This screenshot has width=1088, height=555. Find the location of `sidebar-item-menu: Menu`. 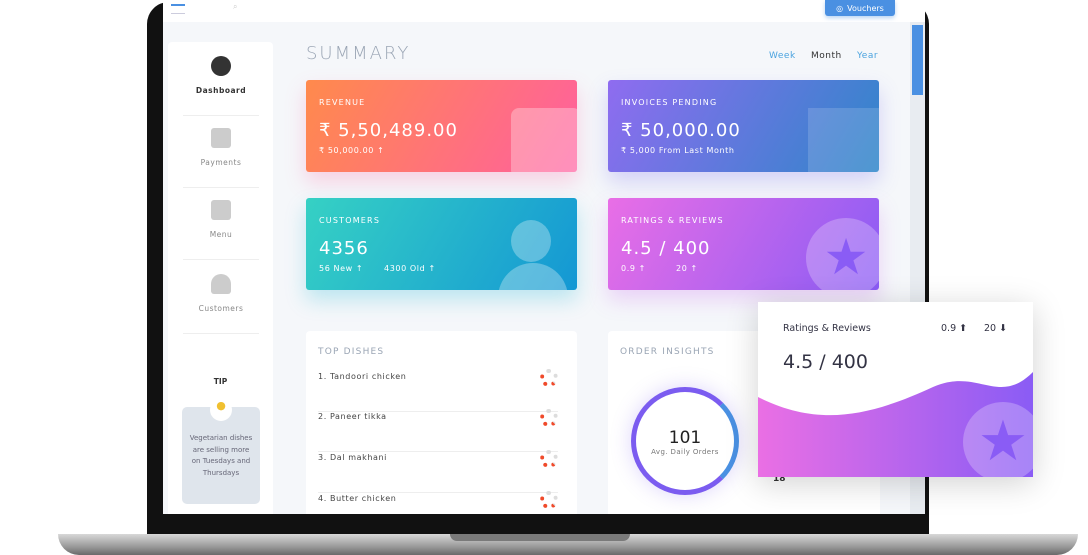

sidebar-item-menu: Menu is located at coordinates (221, 230).